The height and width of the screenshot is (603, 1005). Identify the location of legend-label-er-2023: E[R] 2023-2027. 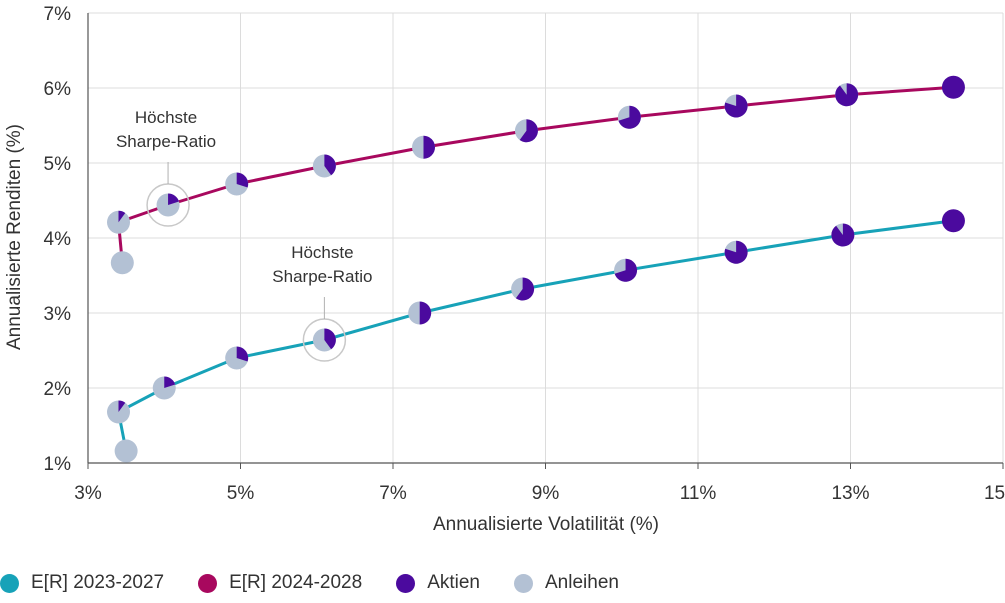
(98, 582).